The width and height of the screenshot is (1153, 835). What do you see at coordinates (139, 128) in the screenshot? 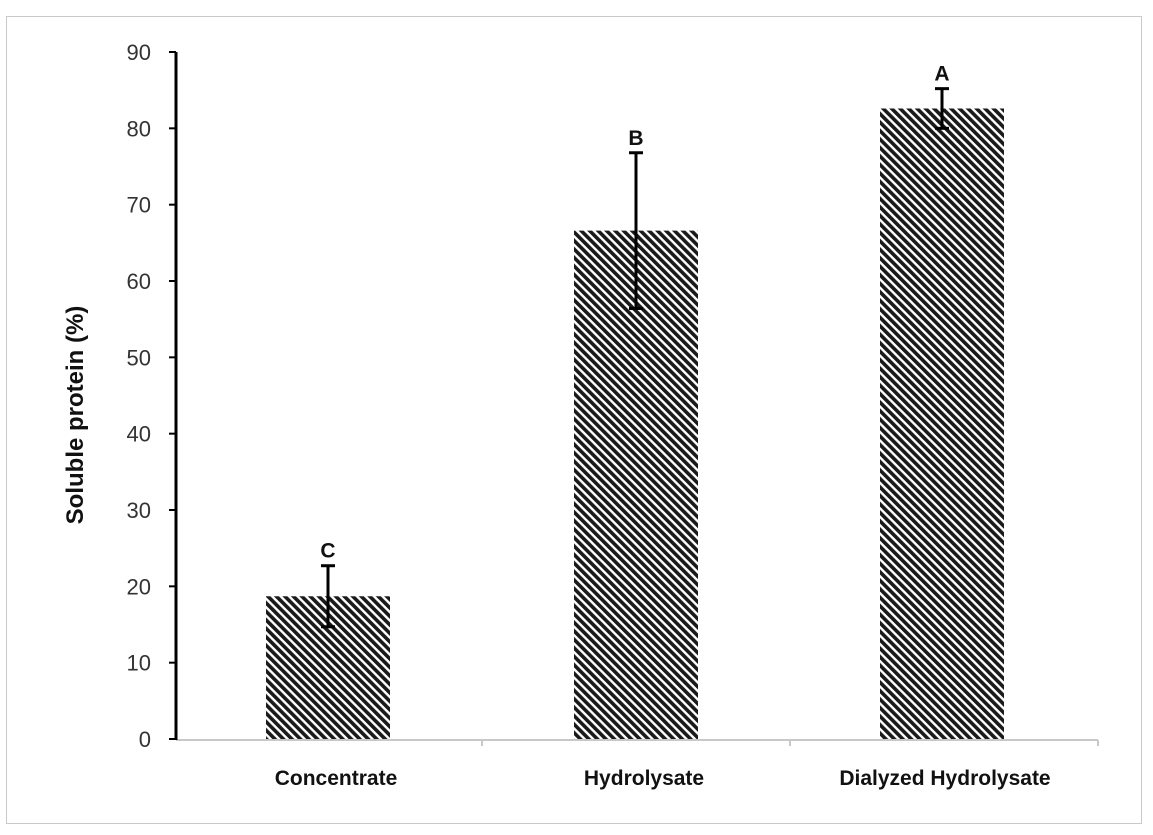
I see `y-tick-label: 80` at bounding box center [139, 128].